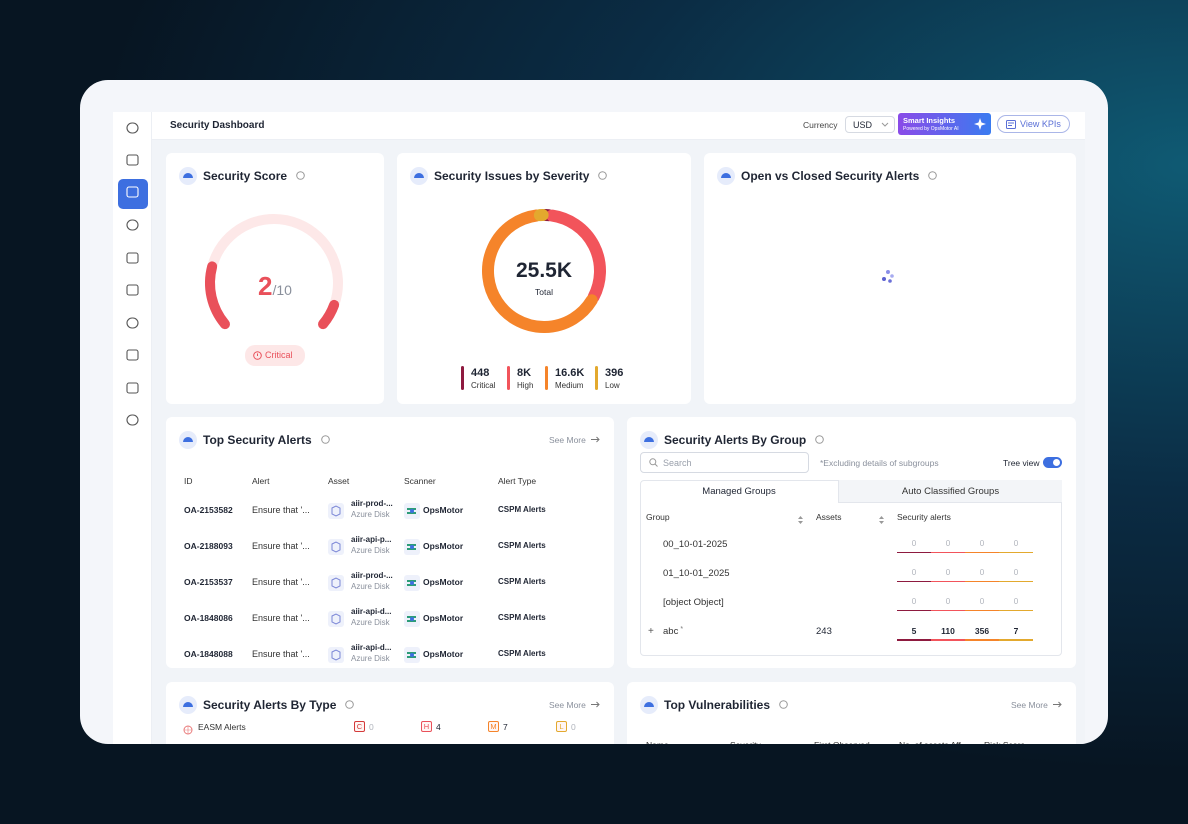 This screenshot has width=1188, height=824. I want to click on card-title: Top Vulnerabilities, so click(726, 705).